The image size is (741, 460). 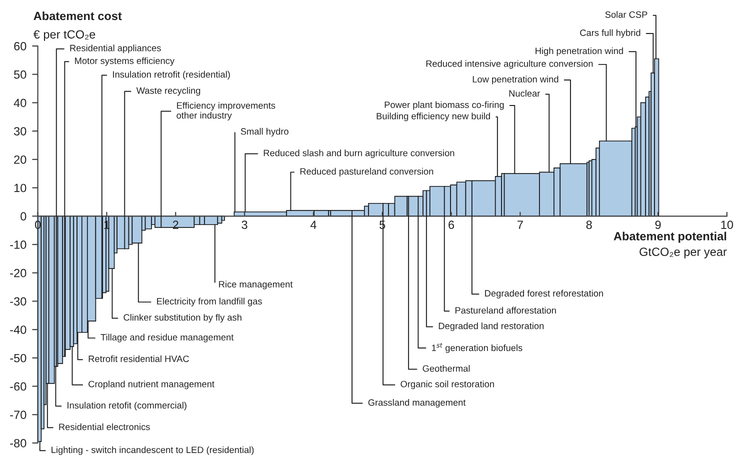 I want to click on annotation: Reduced pastureland conversion, so click(x=367, y=172).